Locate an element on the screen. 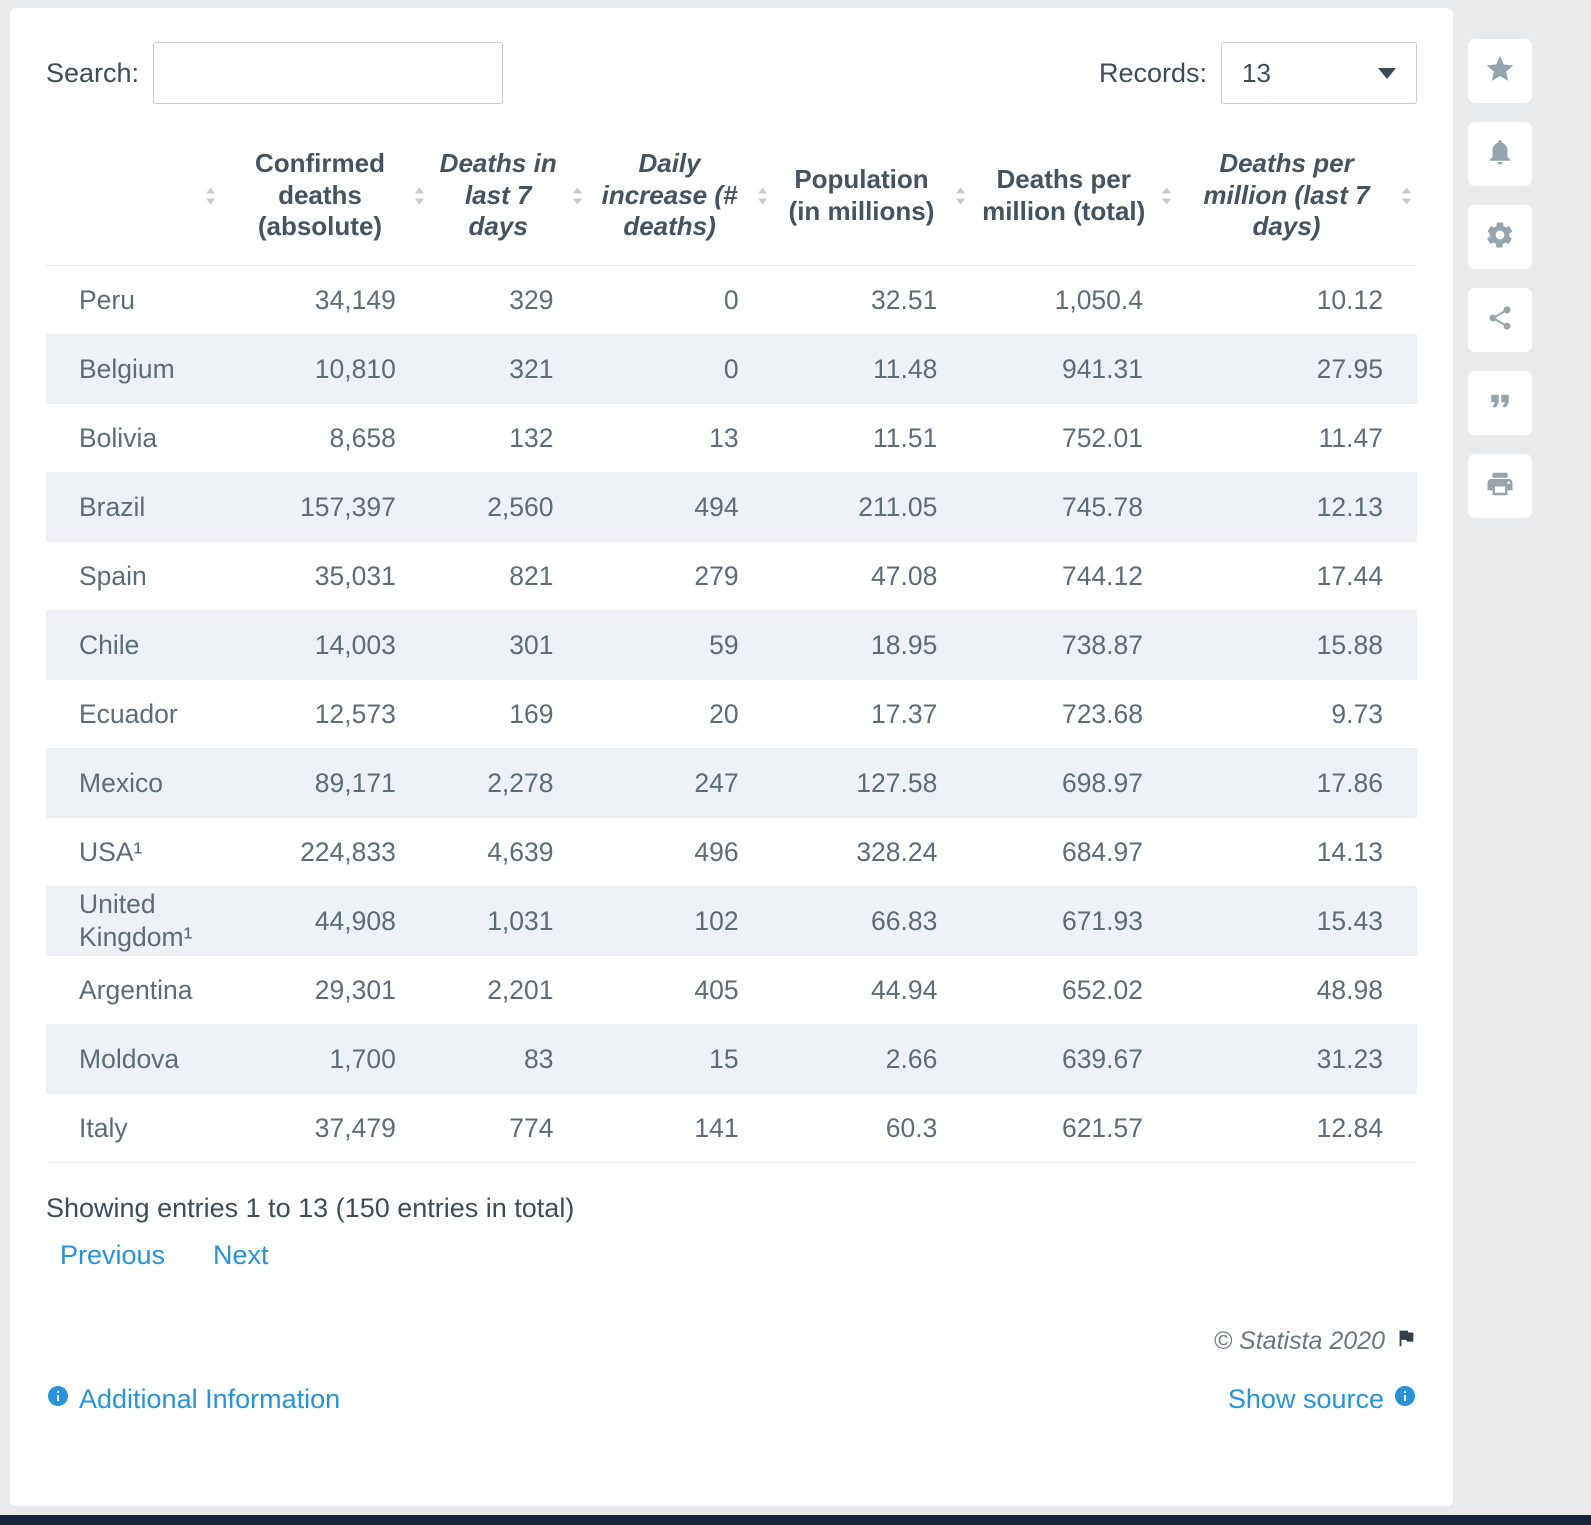 Image resolution: width=1591 pixels, height=1525 pixels. value-cell: 744.12 is located at coordinates (1102, 575).